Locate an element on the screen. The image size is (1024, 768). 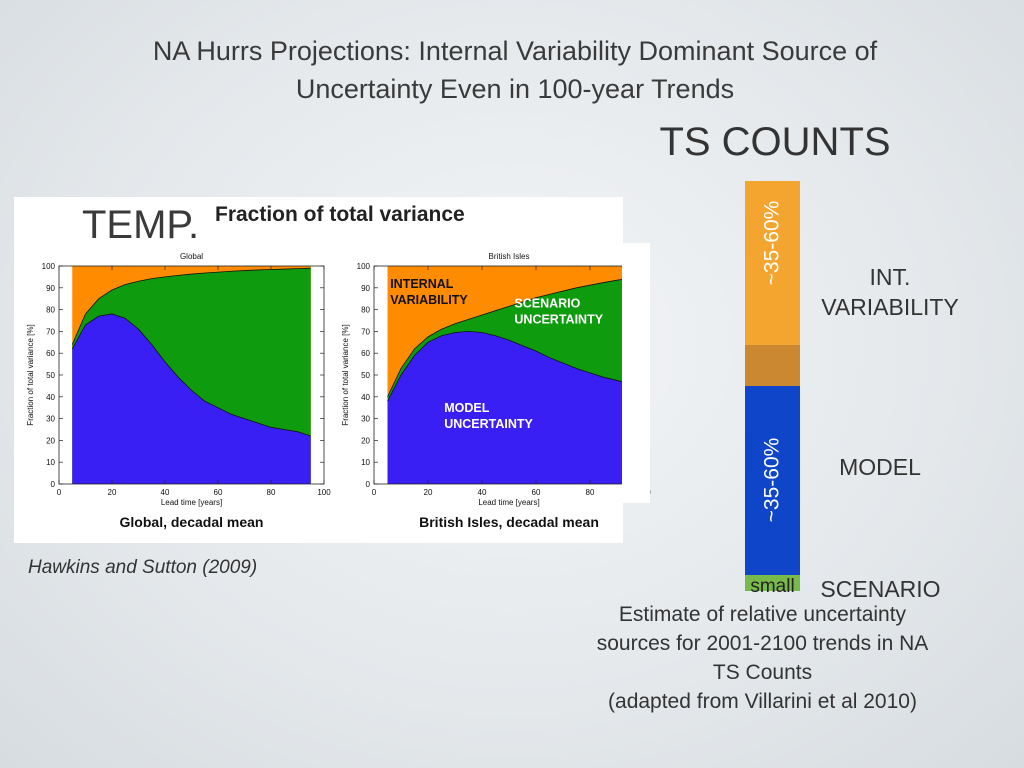
bar-label-scenario: small is located at coordinates (772, 586).